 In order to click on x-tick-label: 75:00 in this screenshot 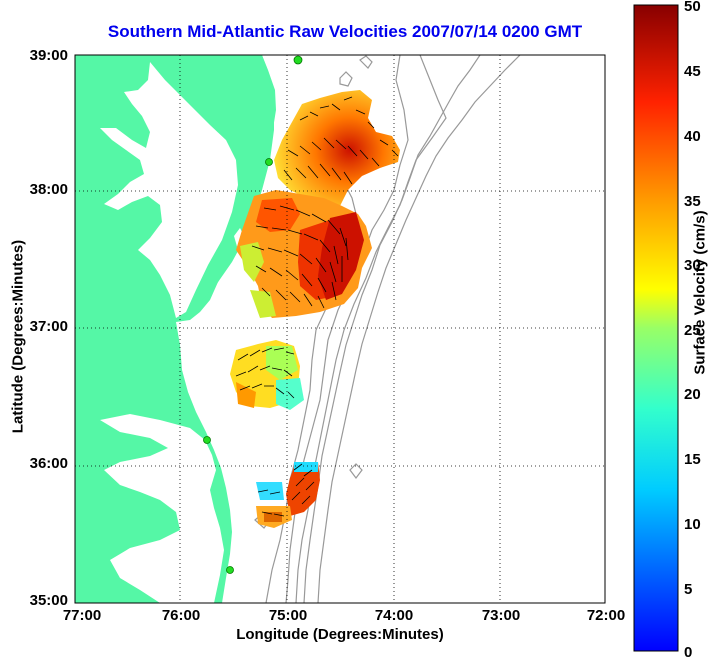, I will do `click(288, 615)`.